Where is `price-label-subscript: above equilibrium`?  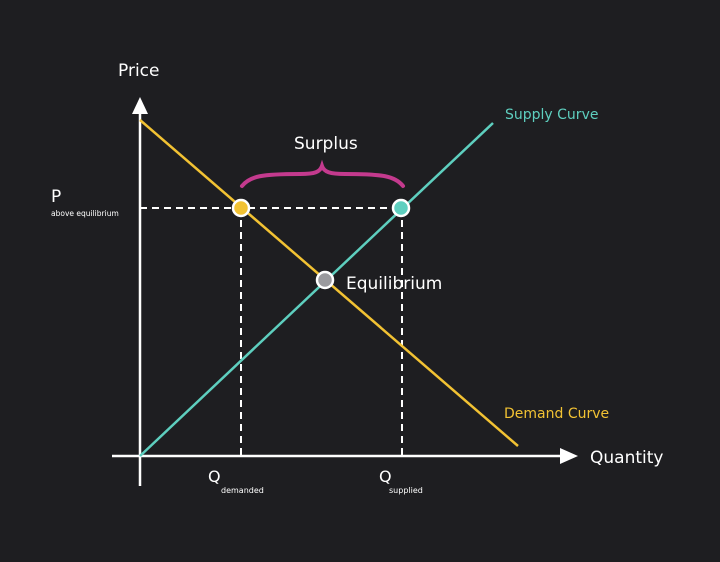
price-label-subscript: above equilibrium is located at coordinates (85, 213).